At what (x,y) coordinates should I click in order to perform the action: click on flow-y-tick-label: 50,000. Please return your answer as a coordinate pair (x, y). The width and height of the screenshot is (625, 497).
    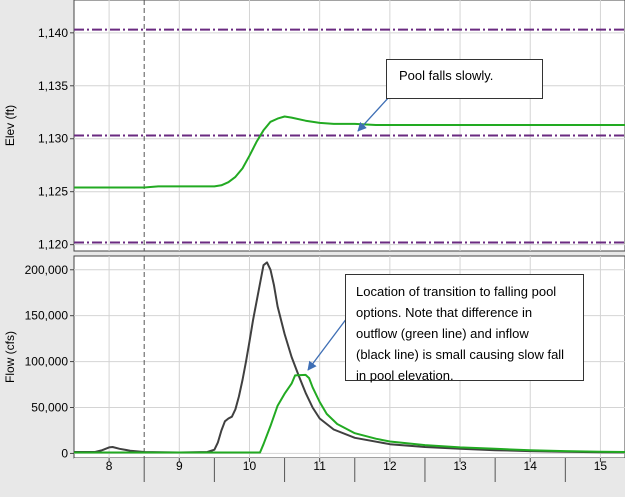
    Looking at the image, I should click on (49, 408).